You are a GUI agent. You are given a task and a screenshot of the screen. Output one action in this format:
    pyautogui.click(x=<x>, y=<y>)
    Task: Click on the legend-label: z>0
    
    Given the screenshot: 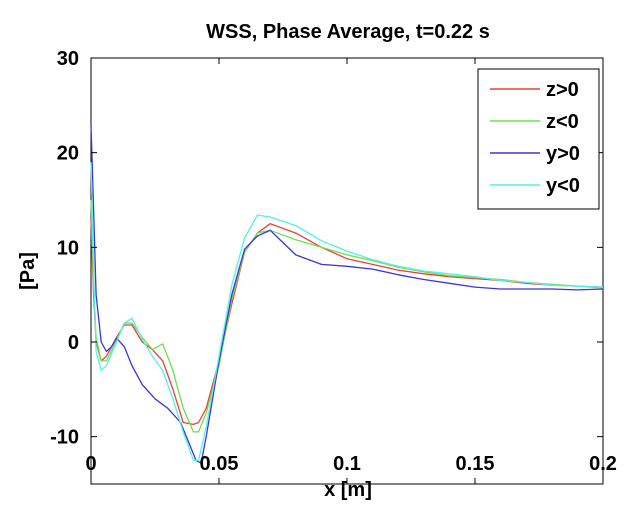 What is the action you would take?
    pyautogui.click(x=562, y=90)
    